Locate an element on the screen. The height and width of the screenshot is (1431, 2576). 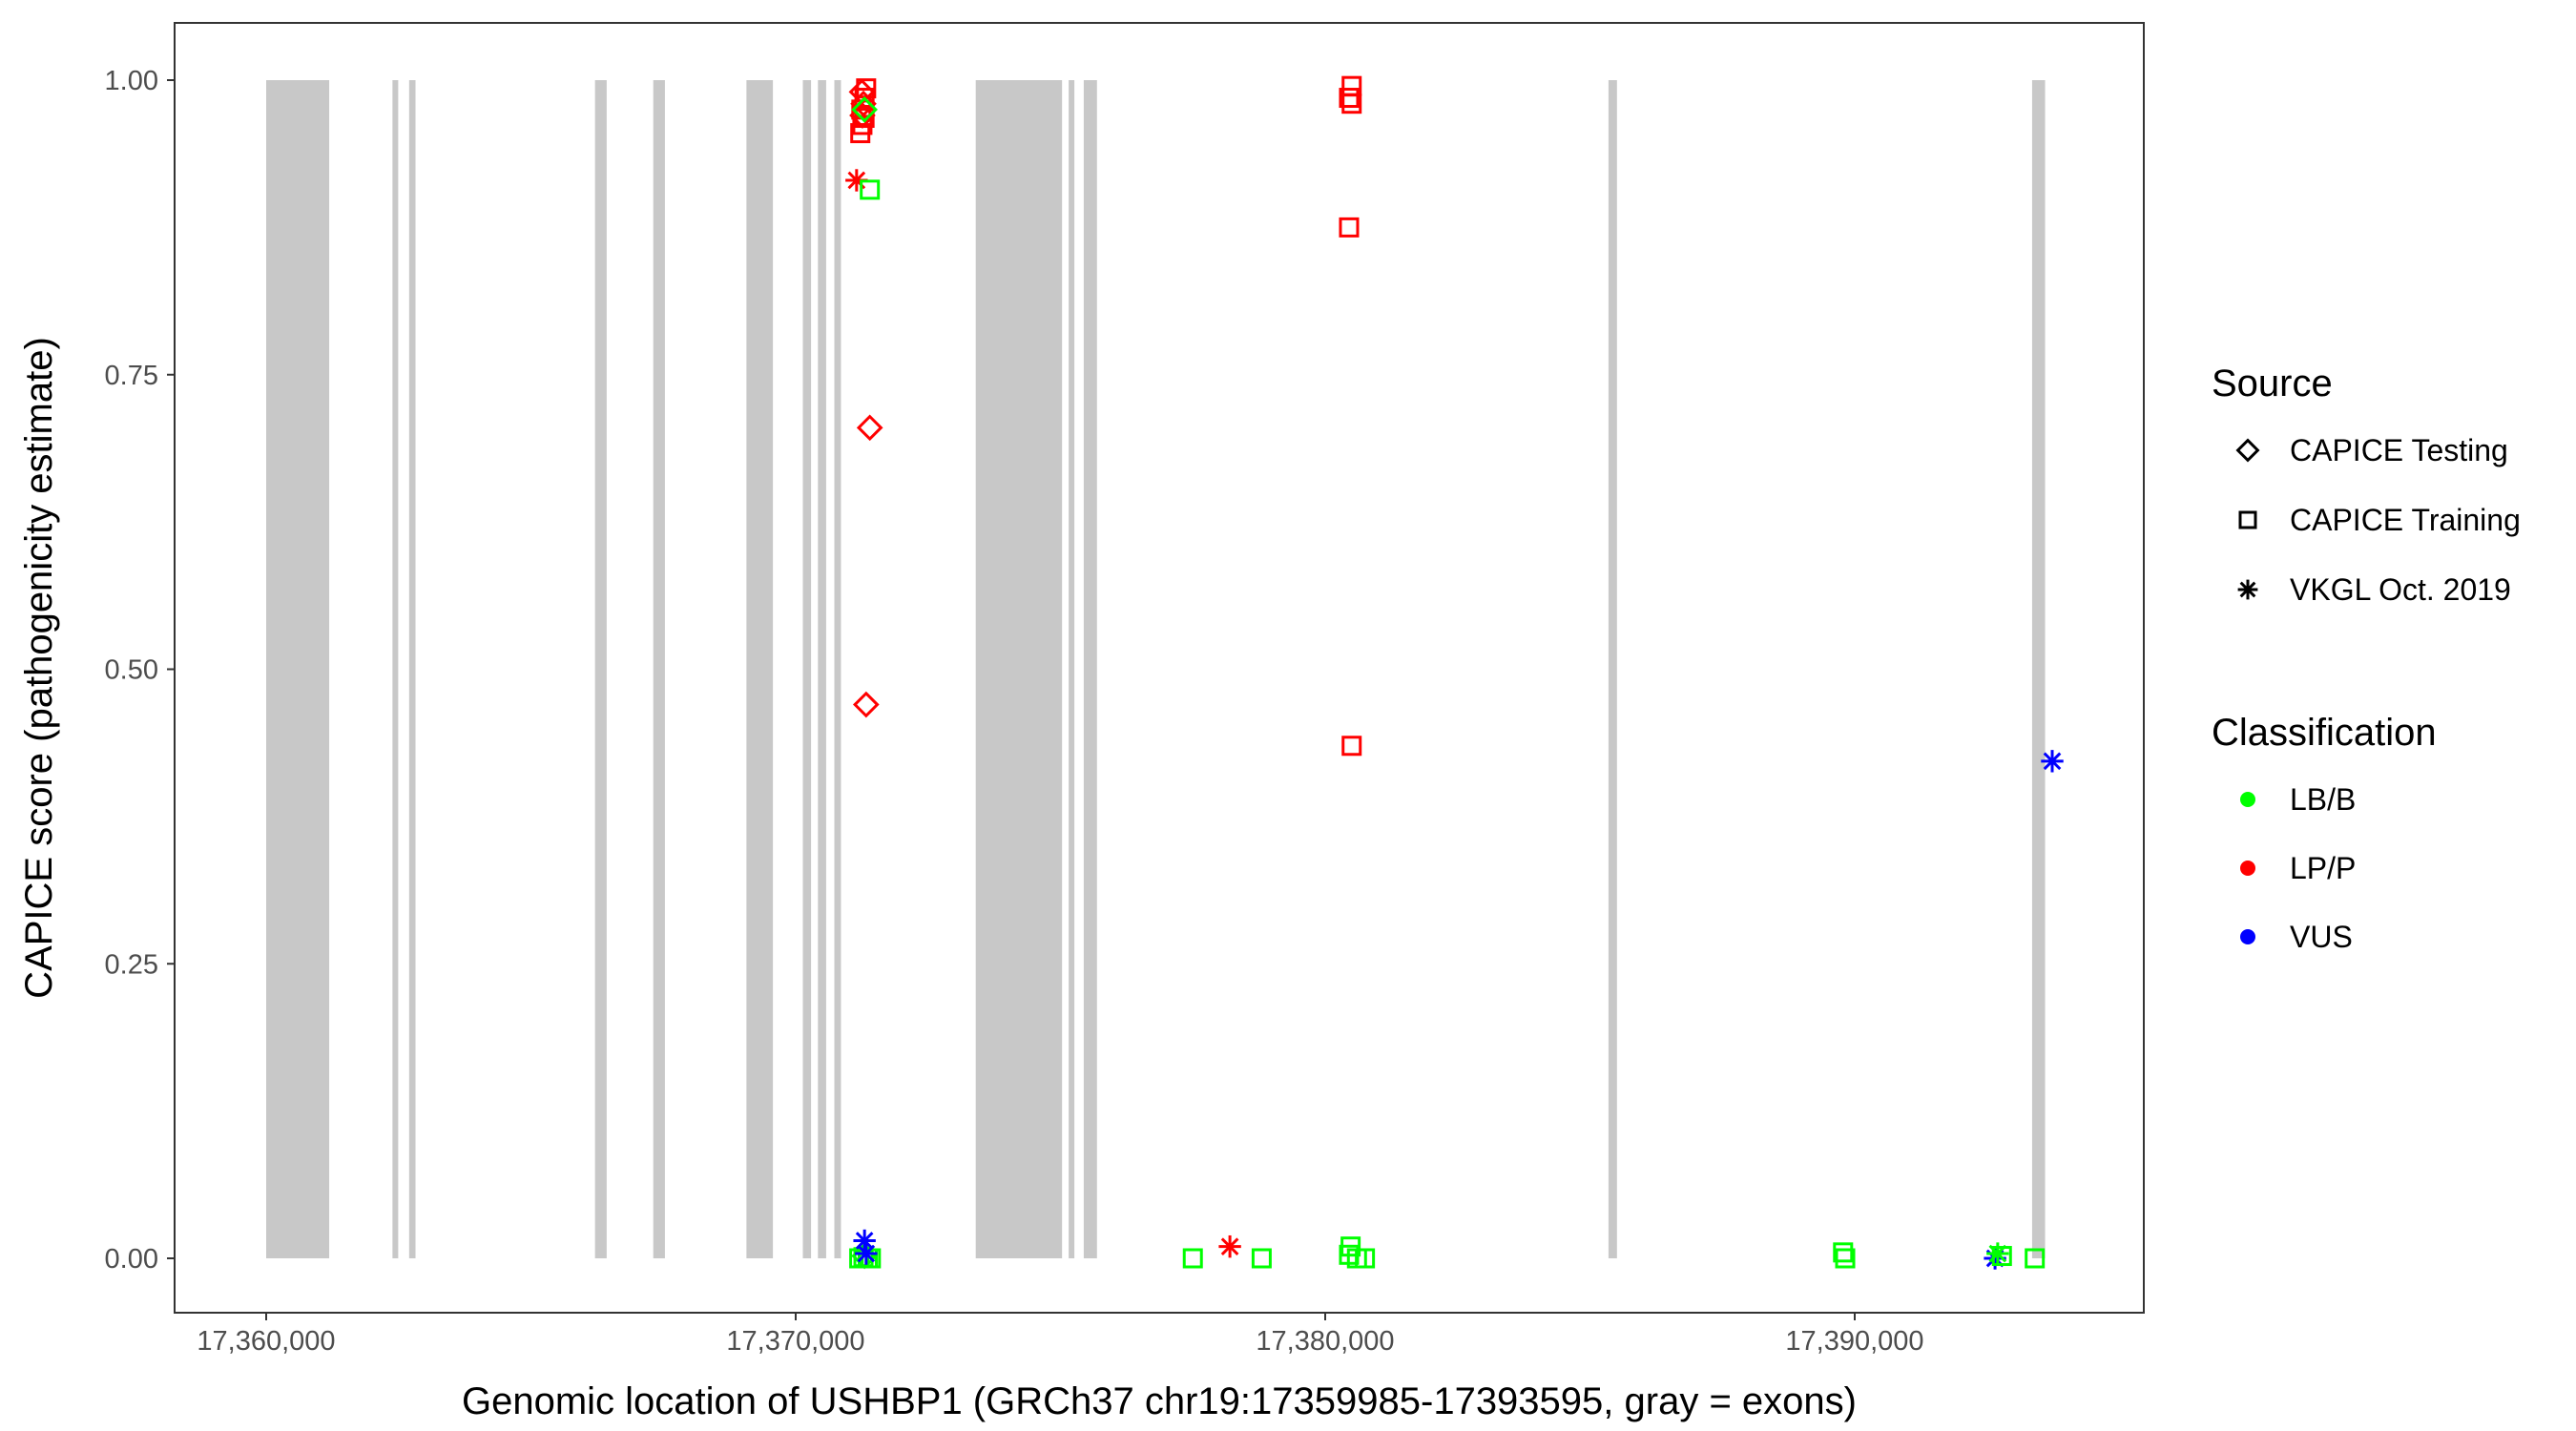
legend-label: CAPICE Testing is located at coordinates (2399, 450).